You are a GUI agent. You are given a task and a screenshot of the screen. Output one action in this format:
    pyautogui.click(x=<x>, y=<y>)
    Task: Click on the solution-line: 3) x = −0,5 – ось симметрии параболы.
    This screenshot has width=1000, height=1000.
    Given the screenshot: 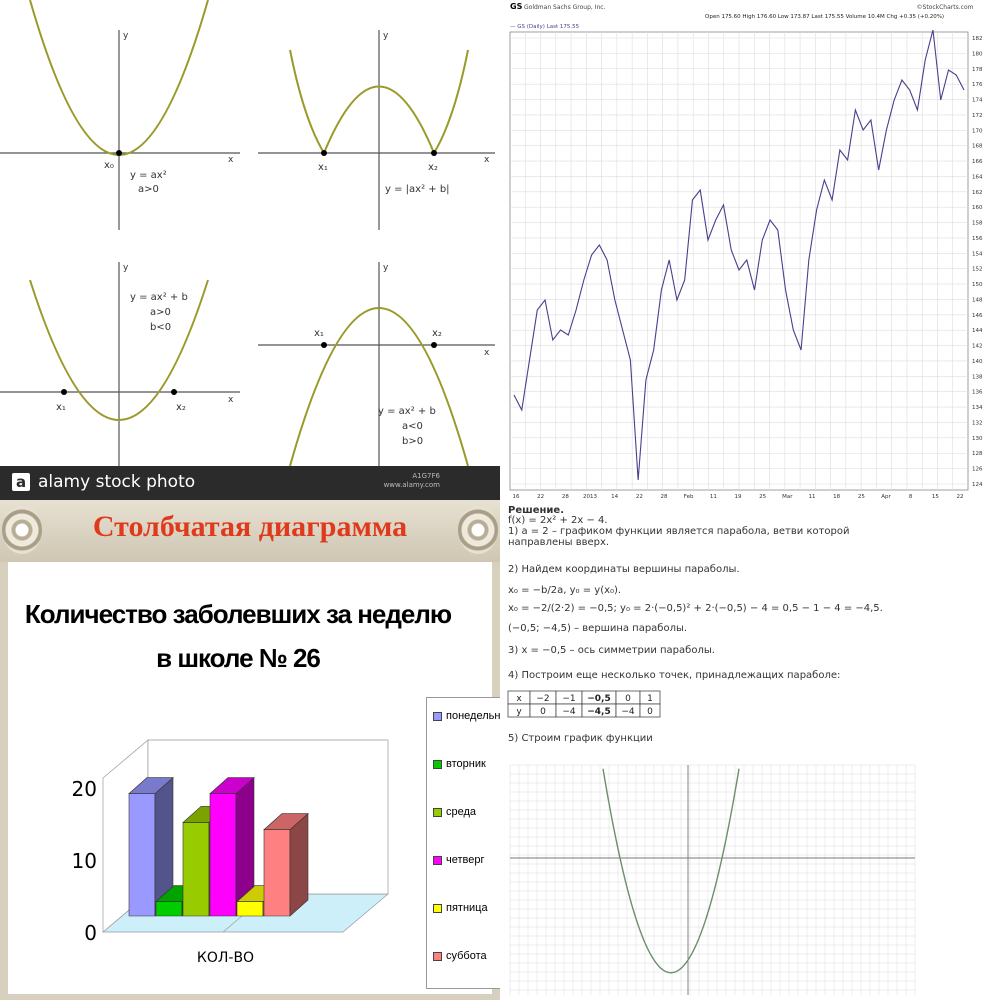 What is the action you would take?
    pyautogui.click(x=611, y=650)
    